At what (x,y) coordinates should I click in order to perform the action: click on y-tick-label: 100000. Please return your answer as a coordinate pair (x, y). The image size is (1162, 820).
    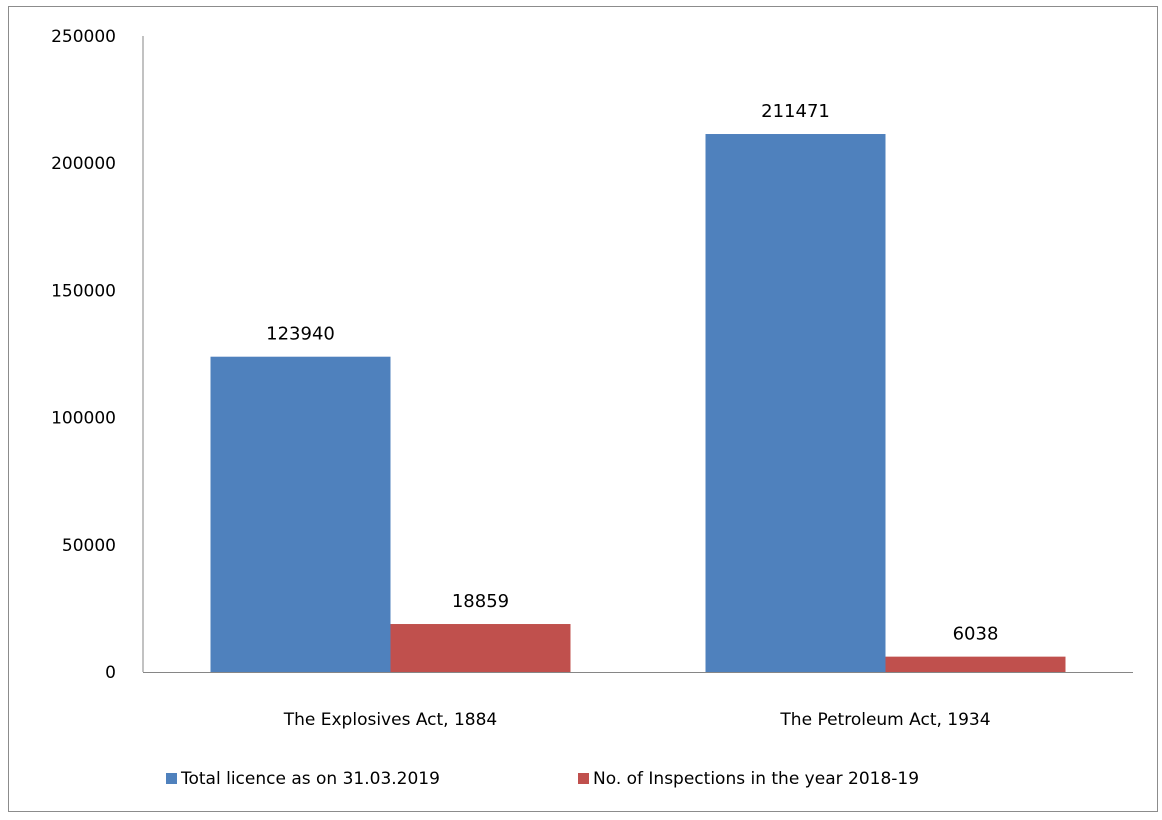
    Looking at the image, I should click on (83, 419).